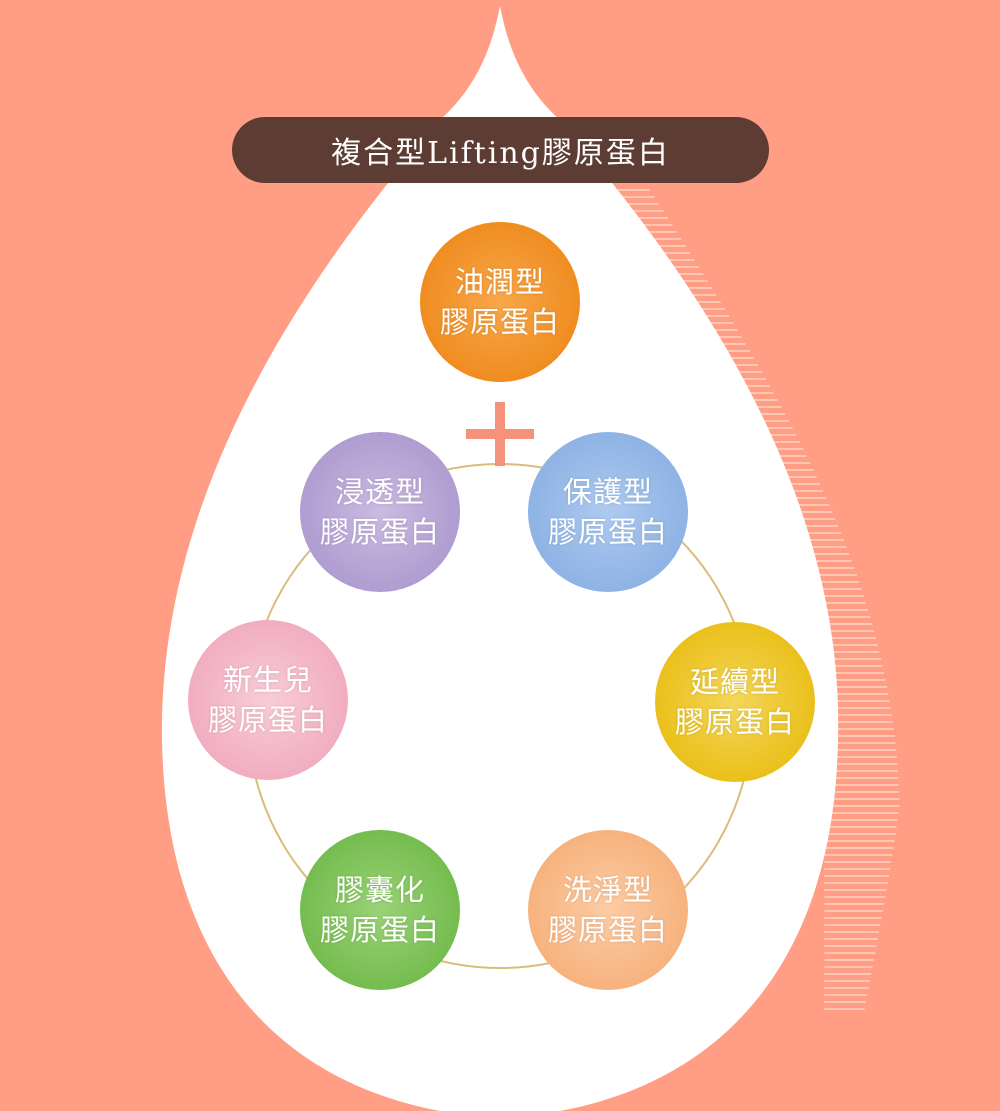  Describe the element at coordinates (735, 702) in the screenshot. I see `sustained-collagen-circle: 延續型 膠原蛋白` at that location.